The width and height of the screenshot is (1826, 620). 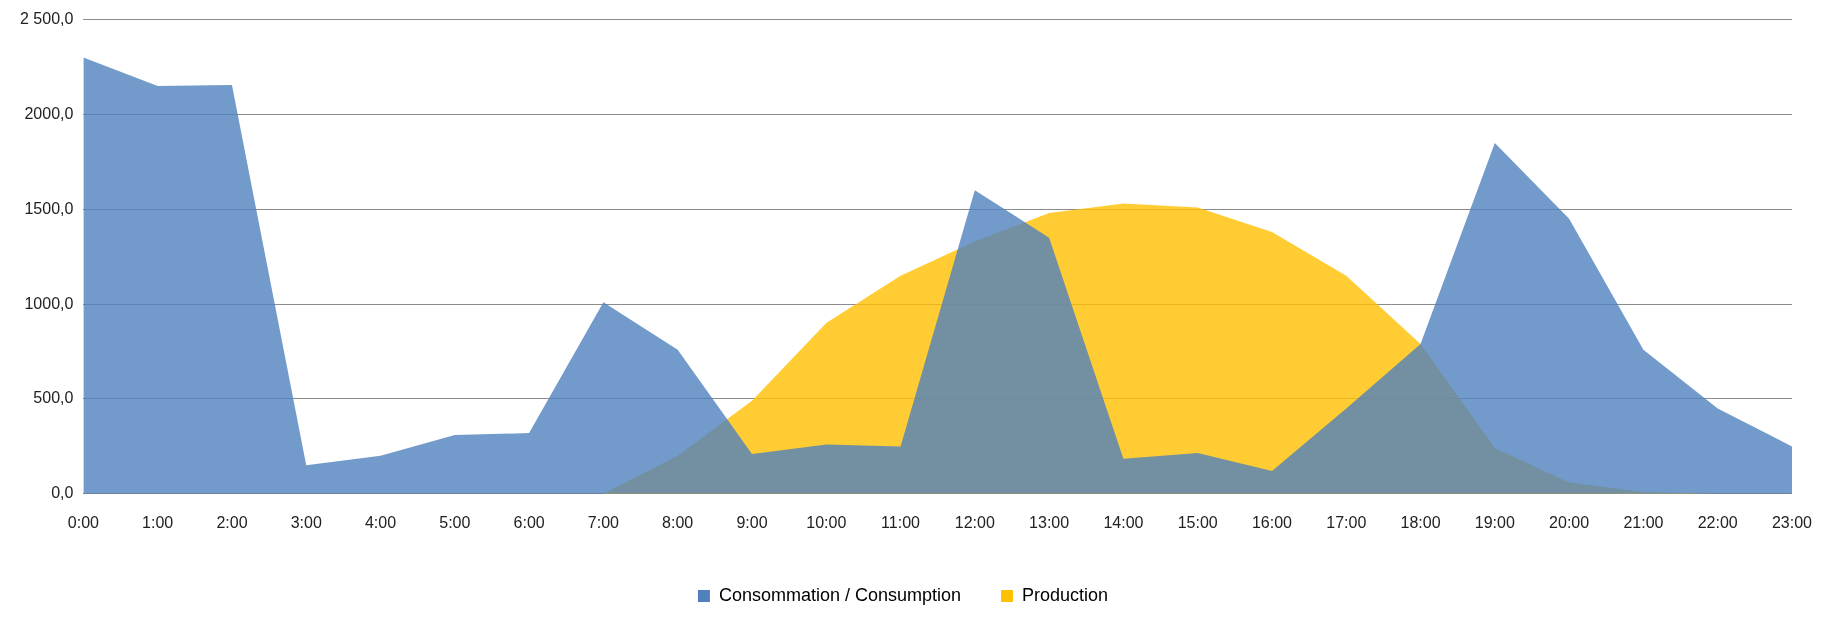 I want to click on x-tick-label: 13:00, so click(x=1049, y=522).